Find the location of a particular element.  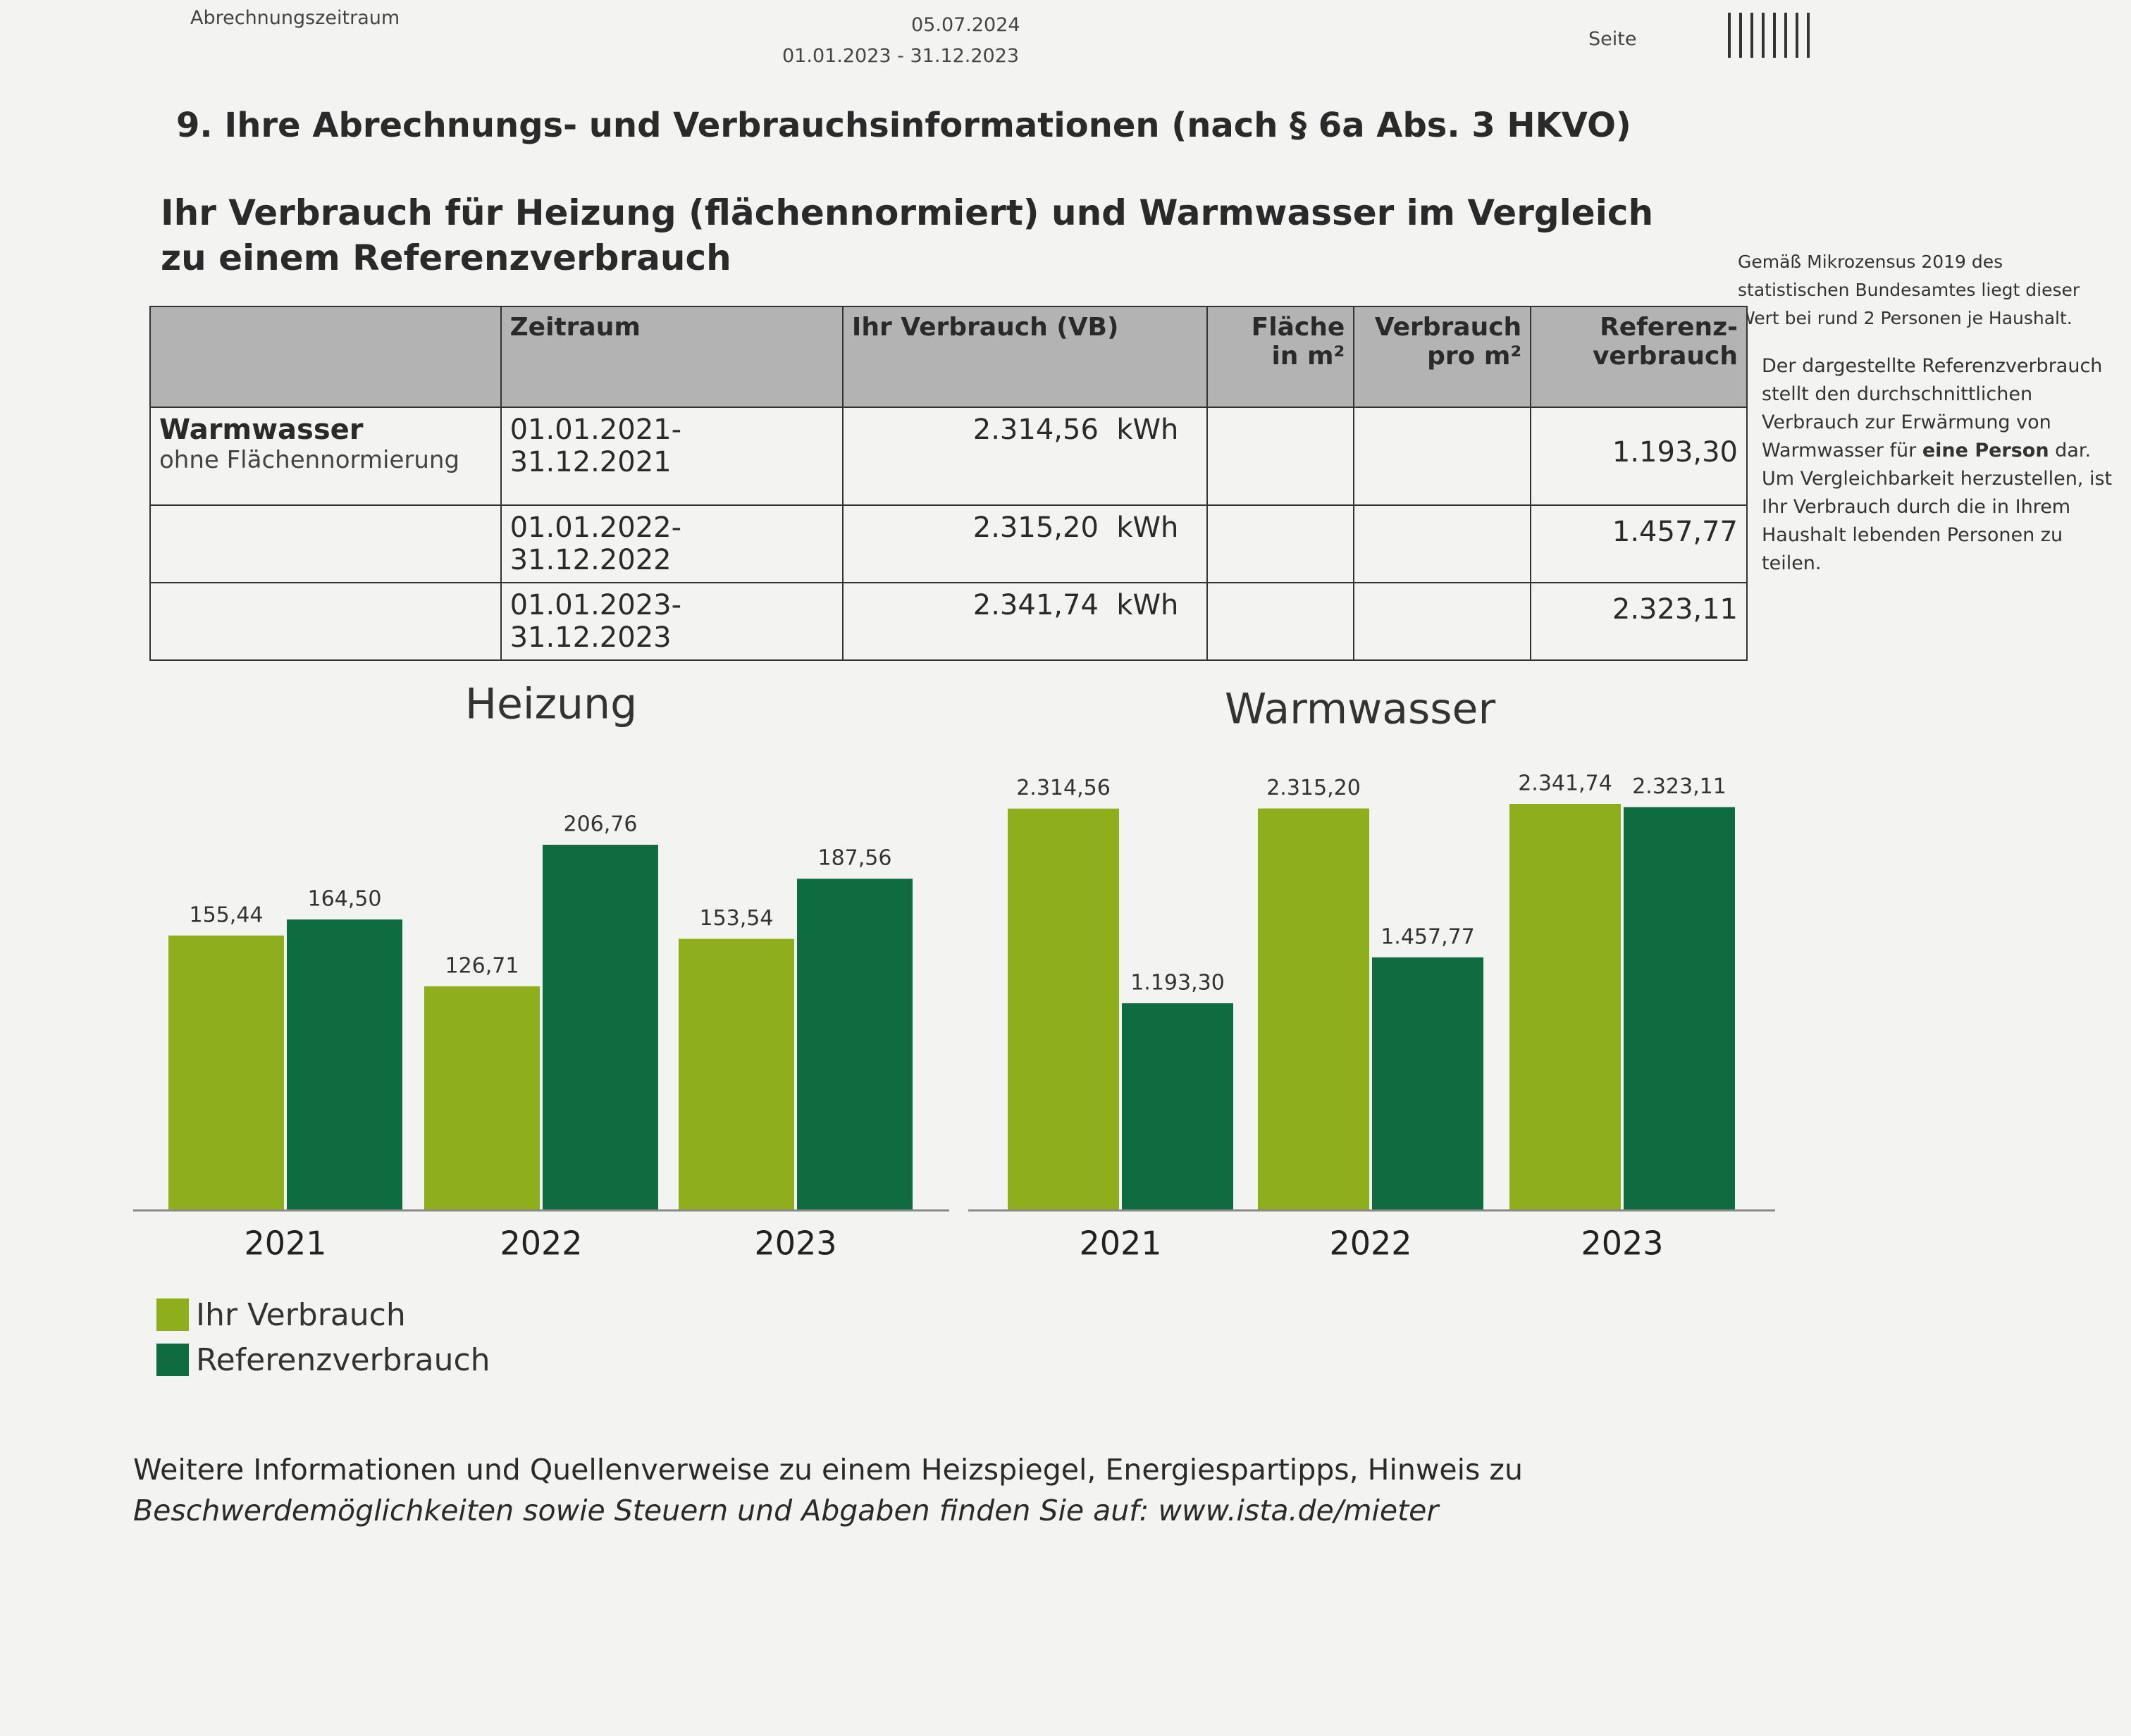

consumption: 2.341,74 is located at coordinates (1035, 605).